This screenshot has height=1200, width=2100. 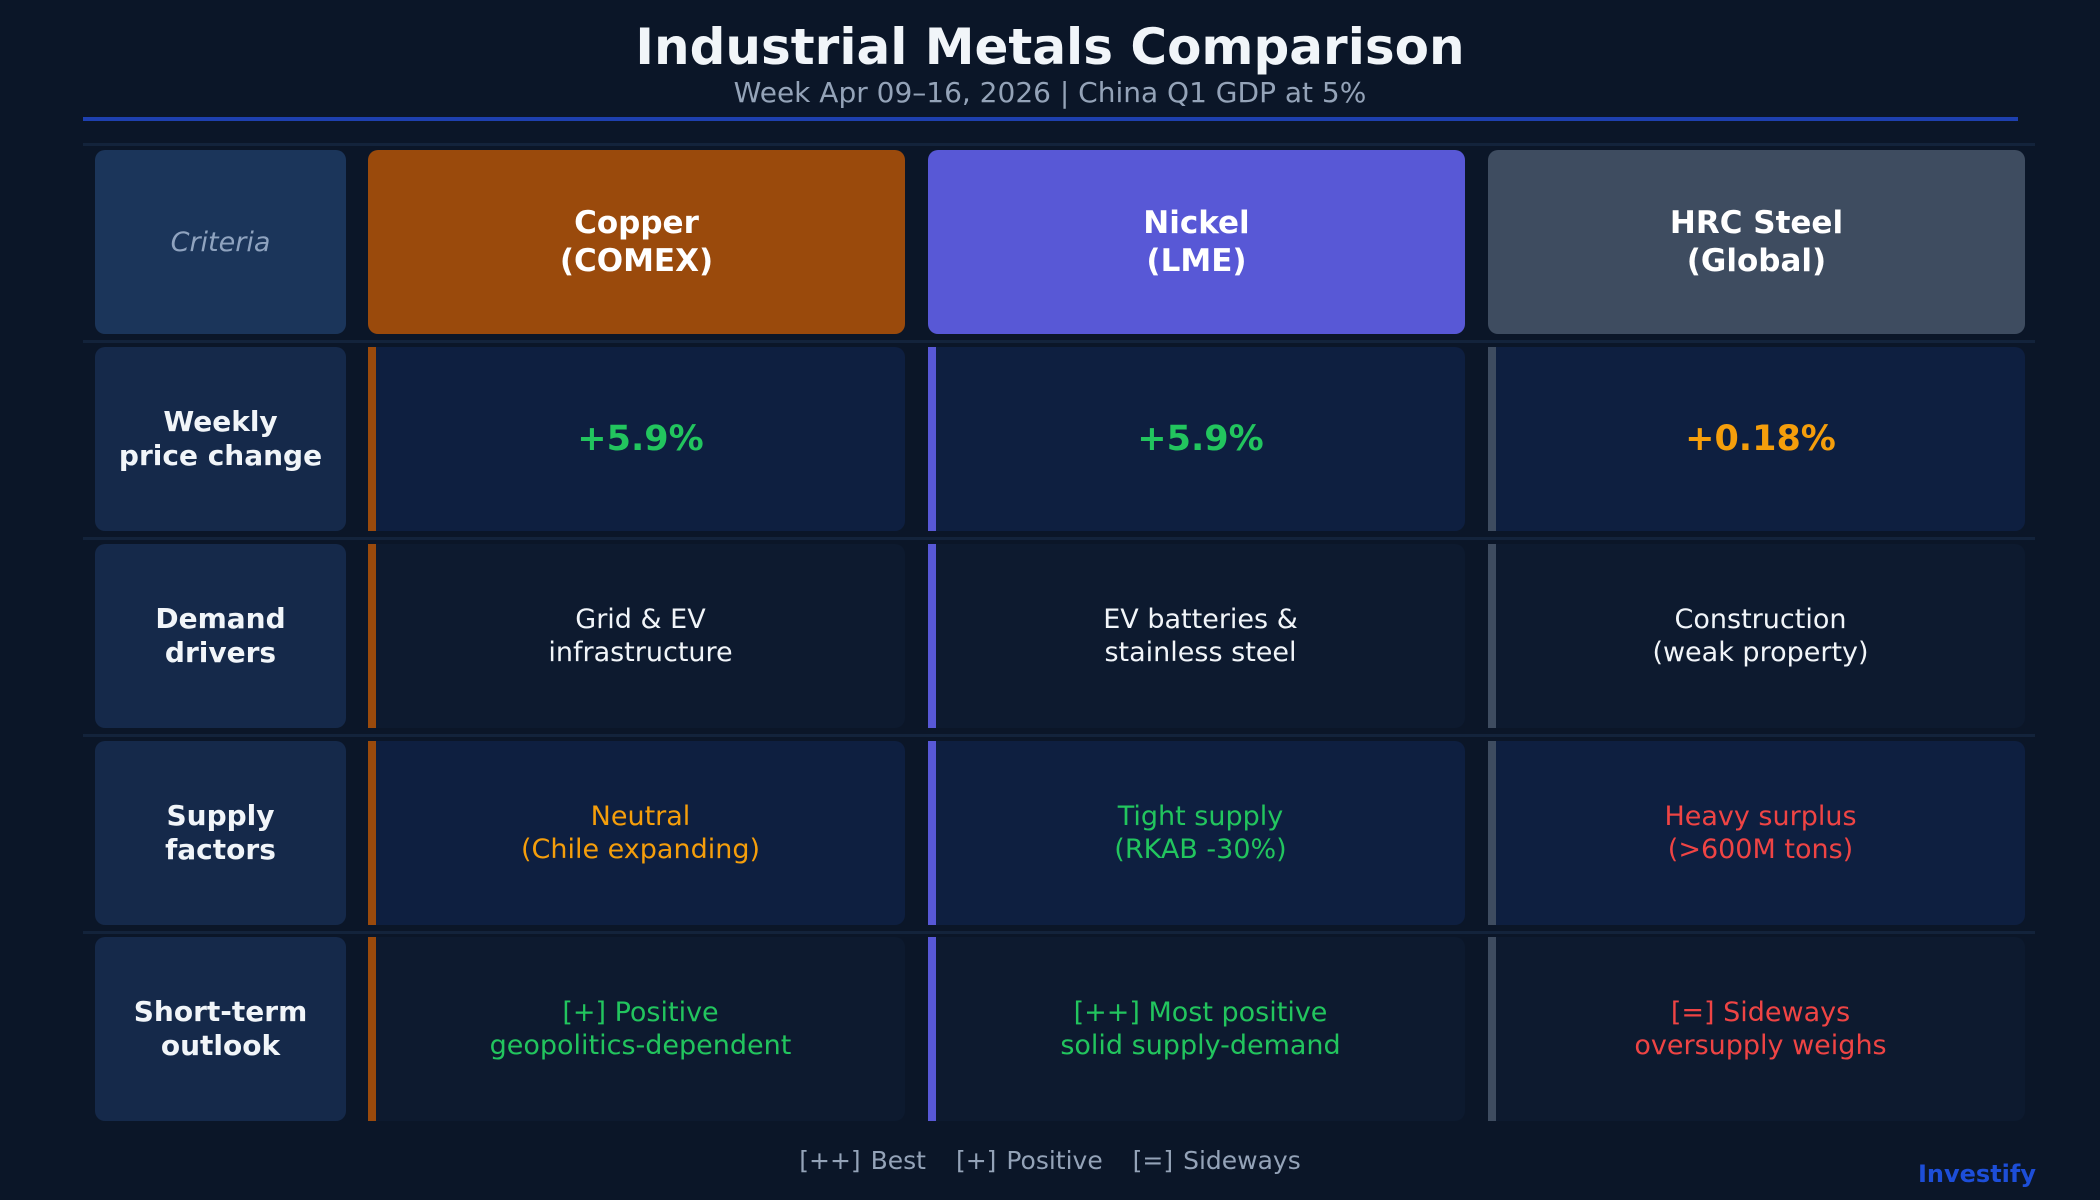 I want to click on legend-best: [++] Best, so click(x=862, y=1160).